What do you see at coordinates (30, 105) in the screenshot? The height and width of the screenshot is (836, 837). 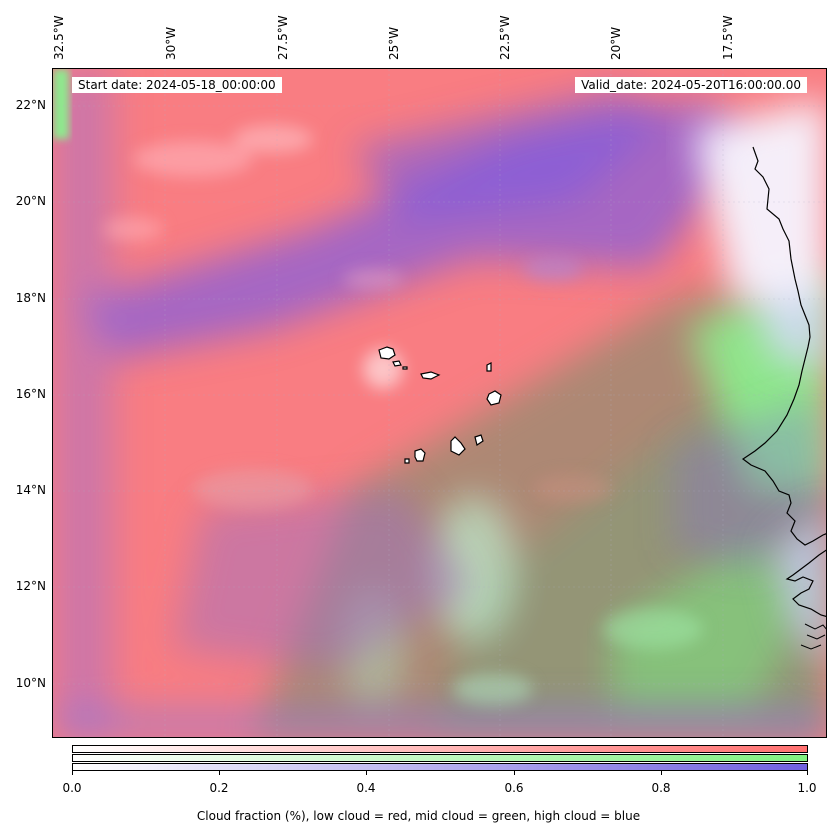 I see `lat-label-22n: 22°N` at bounding box center [30, 105].